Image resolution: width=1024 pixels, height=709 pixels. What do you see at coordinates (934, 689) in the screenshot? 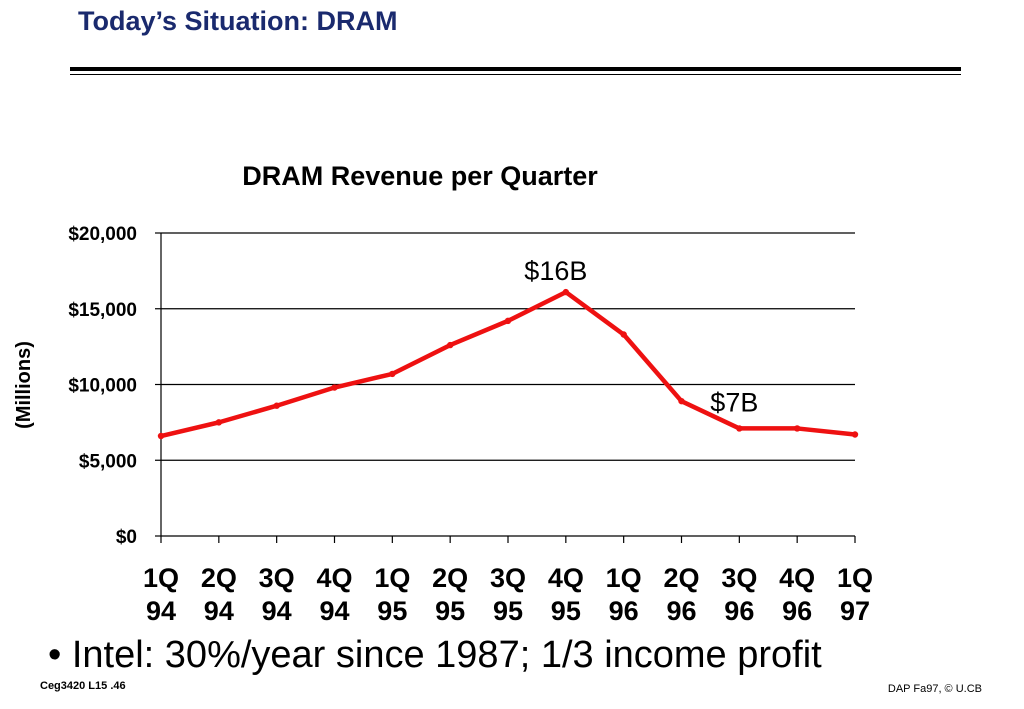
I see `footer-right: DAP Fa97, © U.CB` at bounding box center [934, 689].